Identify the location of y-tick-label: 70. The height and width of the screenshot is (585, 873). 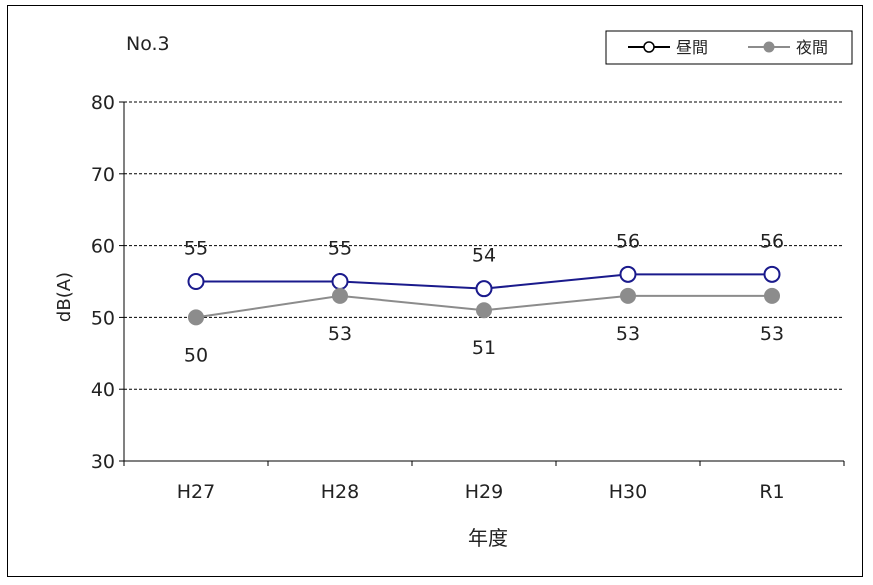
(103, 175).